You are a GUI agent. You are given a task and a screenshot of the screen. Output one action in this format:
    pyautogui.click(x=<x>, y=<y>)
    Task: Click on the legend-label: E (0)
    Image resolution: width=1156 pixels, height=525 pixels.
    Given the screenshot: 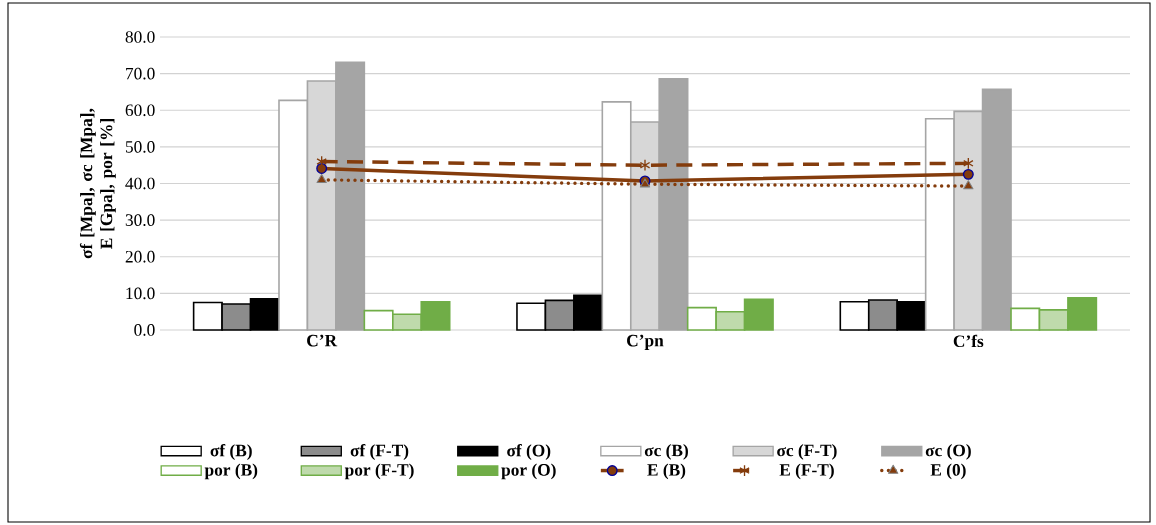 What is the action you would take?
    pyautogui.click(x=948, y=471)
    